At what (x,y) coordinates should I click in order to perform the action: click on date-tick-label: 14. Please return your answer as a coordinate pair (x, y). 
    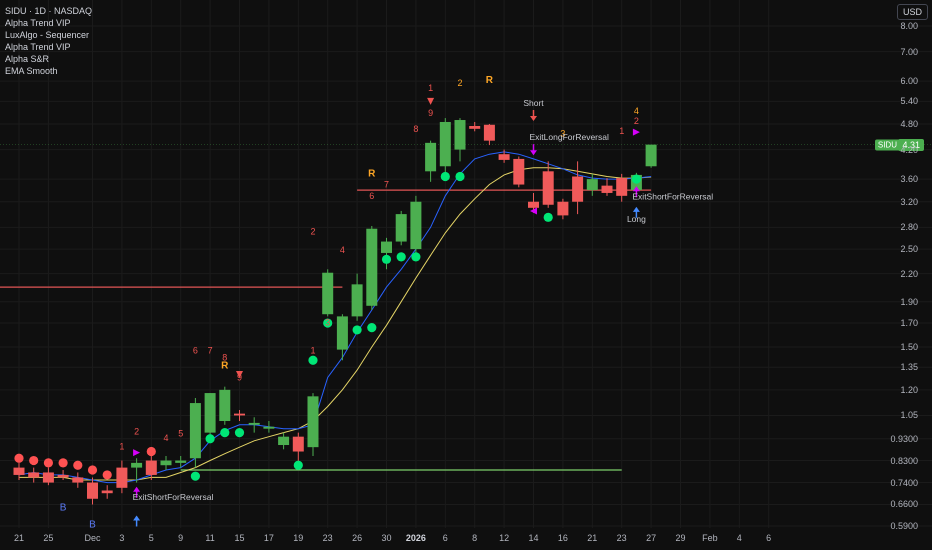
    Looking at the image, I should click on (533, 538).